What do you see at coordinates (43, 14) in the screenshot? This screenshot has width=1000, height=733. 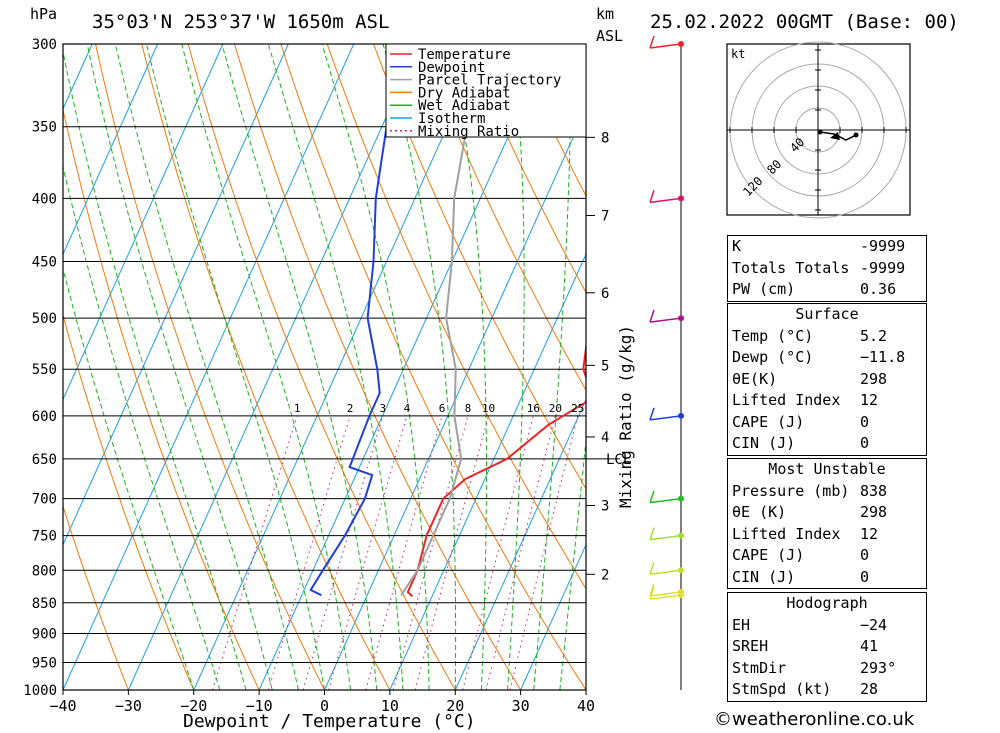 I see `pressure-unit-label: hPa` at bounding box center [43, 14].